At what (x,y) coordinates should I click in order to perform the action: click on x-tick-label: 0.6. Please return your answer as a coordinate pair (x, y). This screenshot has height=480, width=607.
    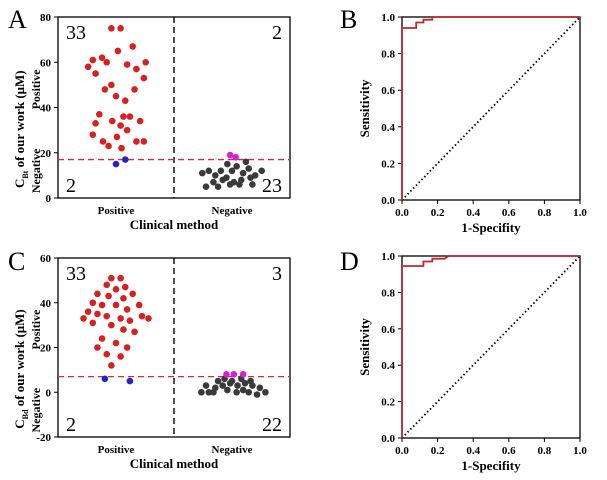
    Looking at the image, I should click on (509, 451).